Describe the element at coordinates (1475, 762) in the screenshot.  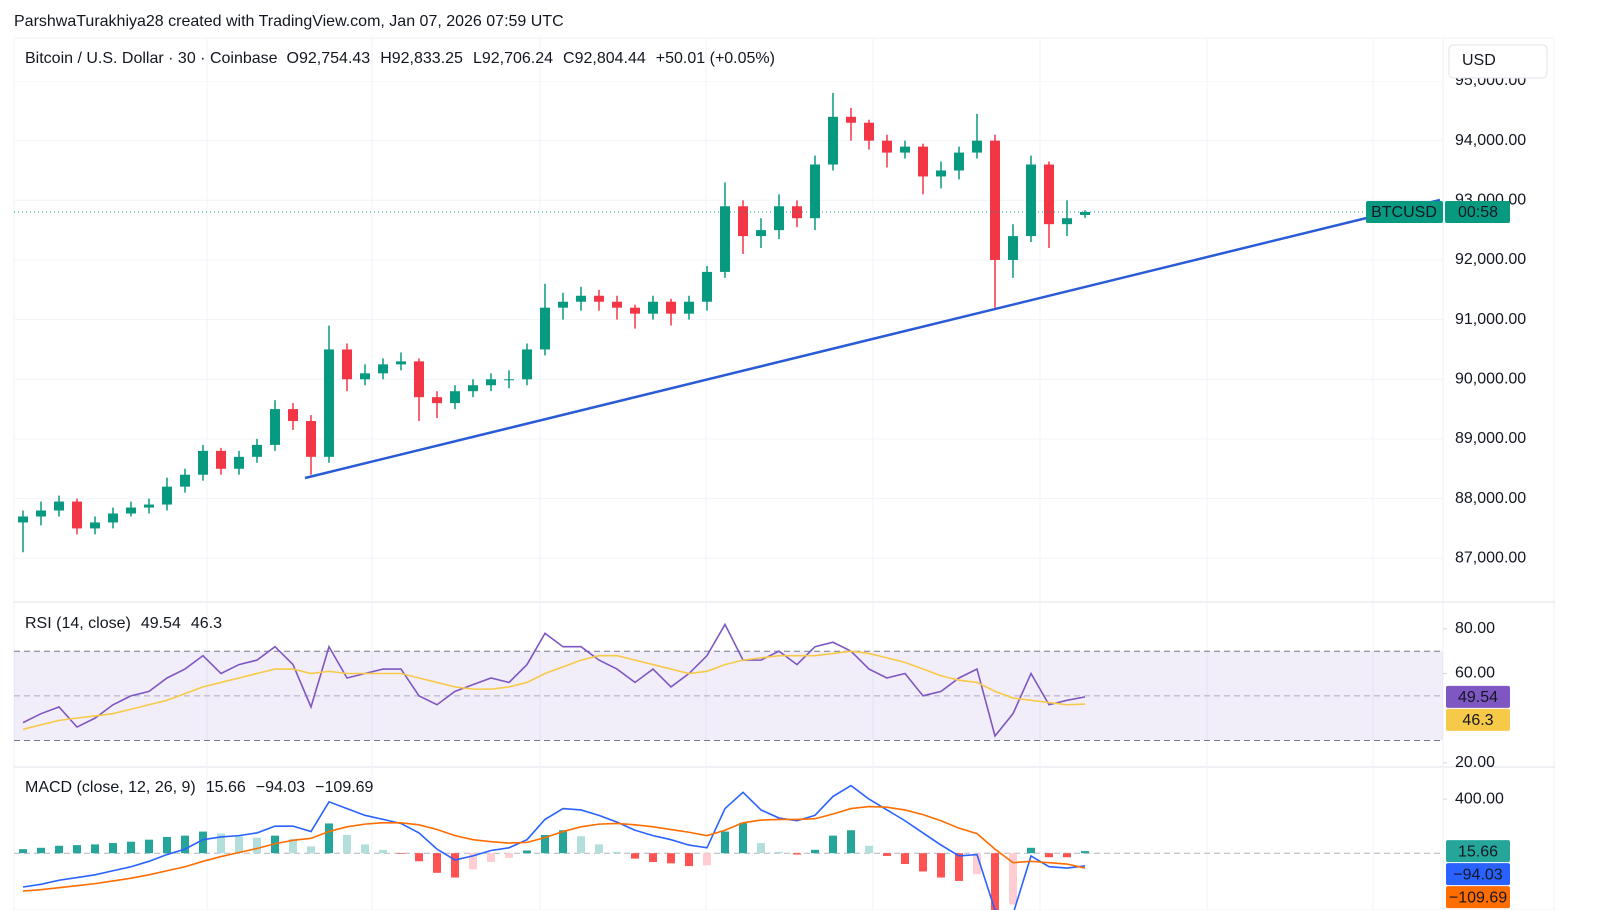
I see `y-tick-label: 20.00` at that location.